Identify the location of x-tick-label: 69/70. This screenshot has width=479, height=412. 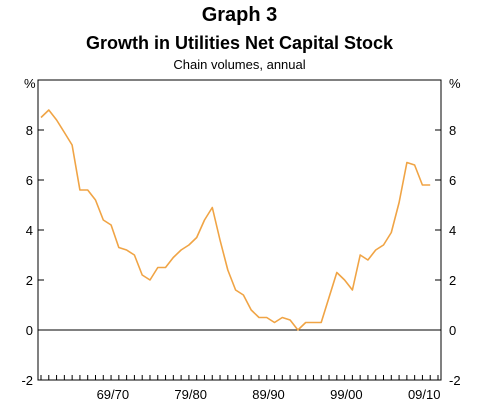
(113, 394).